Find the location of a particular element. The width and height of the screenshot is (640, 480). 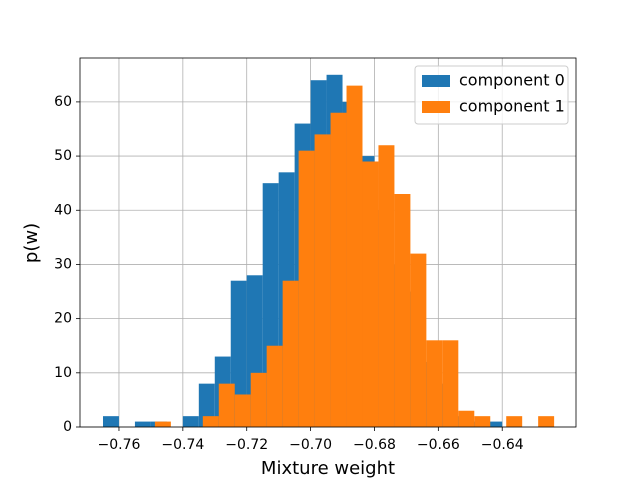

legend-label: component 0 is located at coordinates (512, 80).